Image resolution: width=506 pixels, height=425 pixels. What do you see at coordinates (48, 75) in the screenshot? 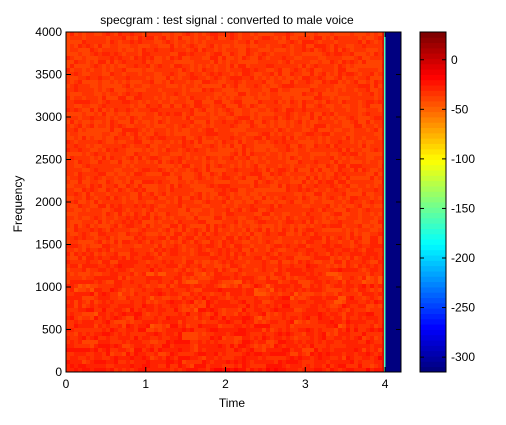
I see `y-tick-label: 3500` at bounding box center [48, 75].